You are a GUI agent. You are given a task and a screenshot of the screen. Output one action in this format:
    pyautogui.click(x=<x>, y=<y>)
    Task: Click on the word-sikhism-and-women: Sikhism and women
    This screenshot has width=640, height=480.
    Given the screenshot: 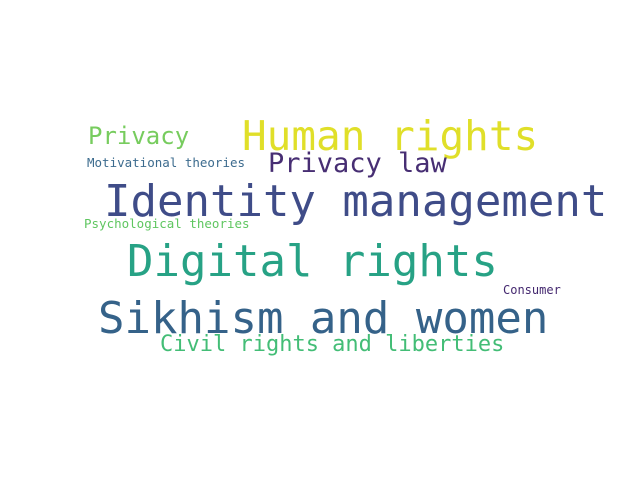 What is the action you would take?
    pyautogui.click(x=323, y=318)
    